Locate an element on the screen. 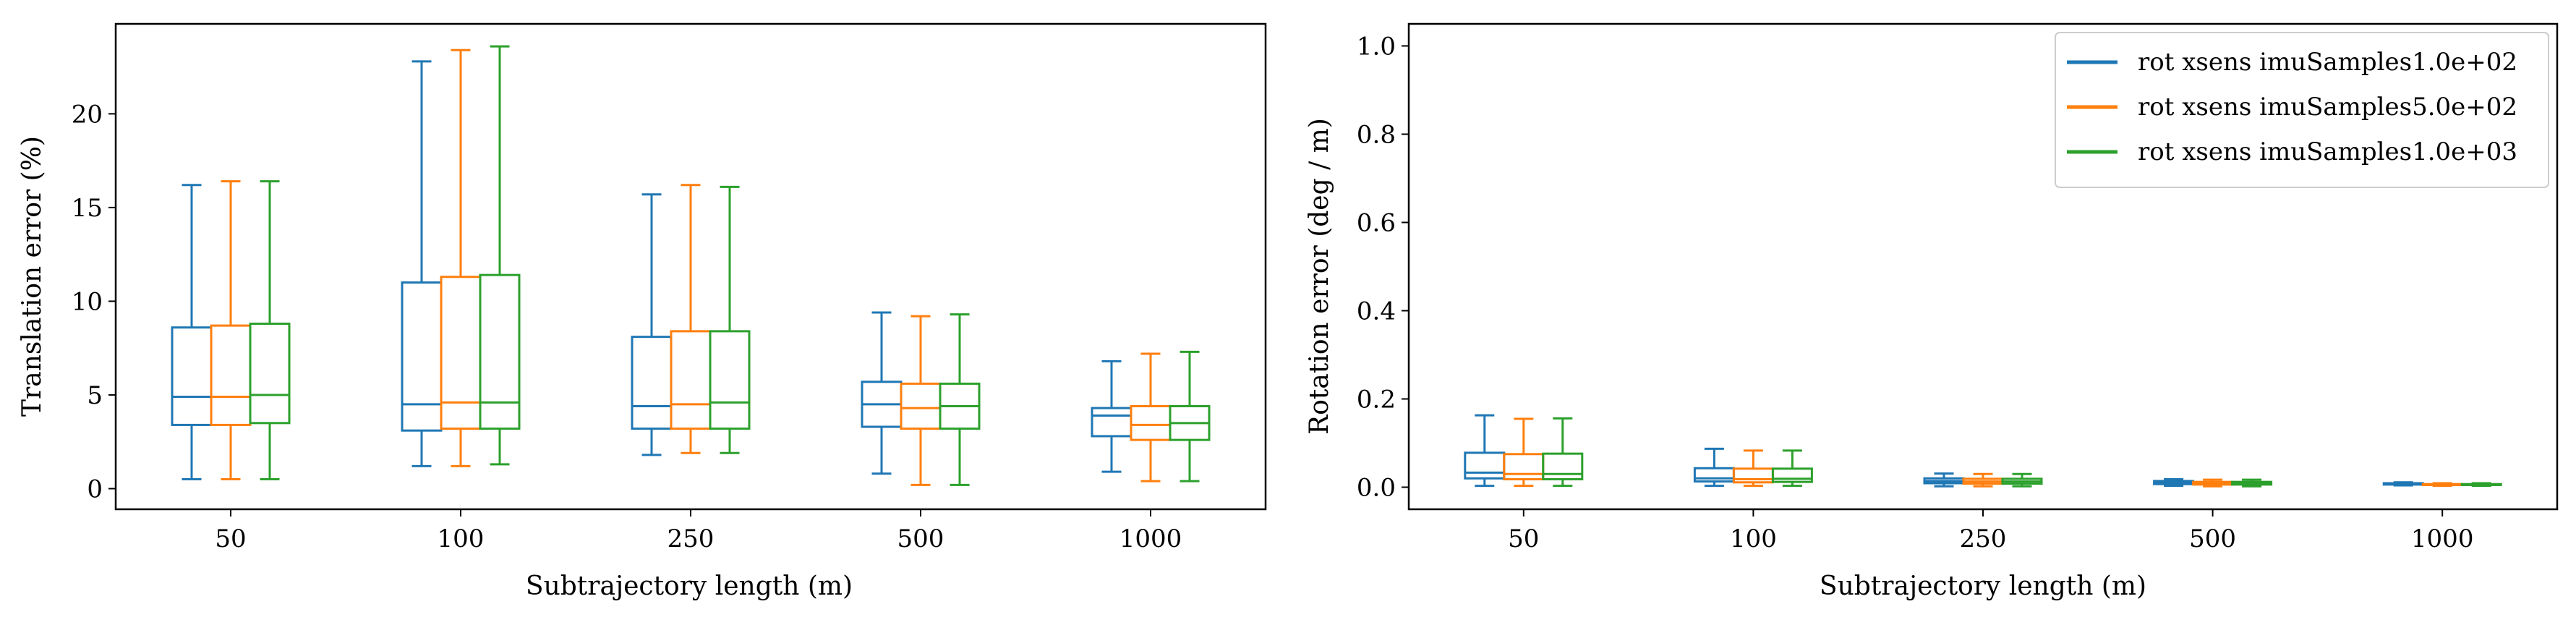  rotation-y-tick-label: 0.2 is located at coordinates (1376, 400).